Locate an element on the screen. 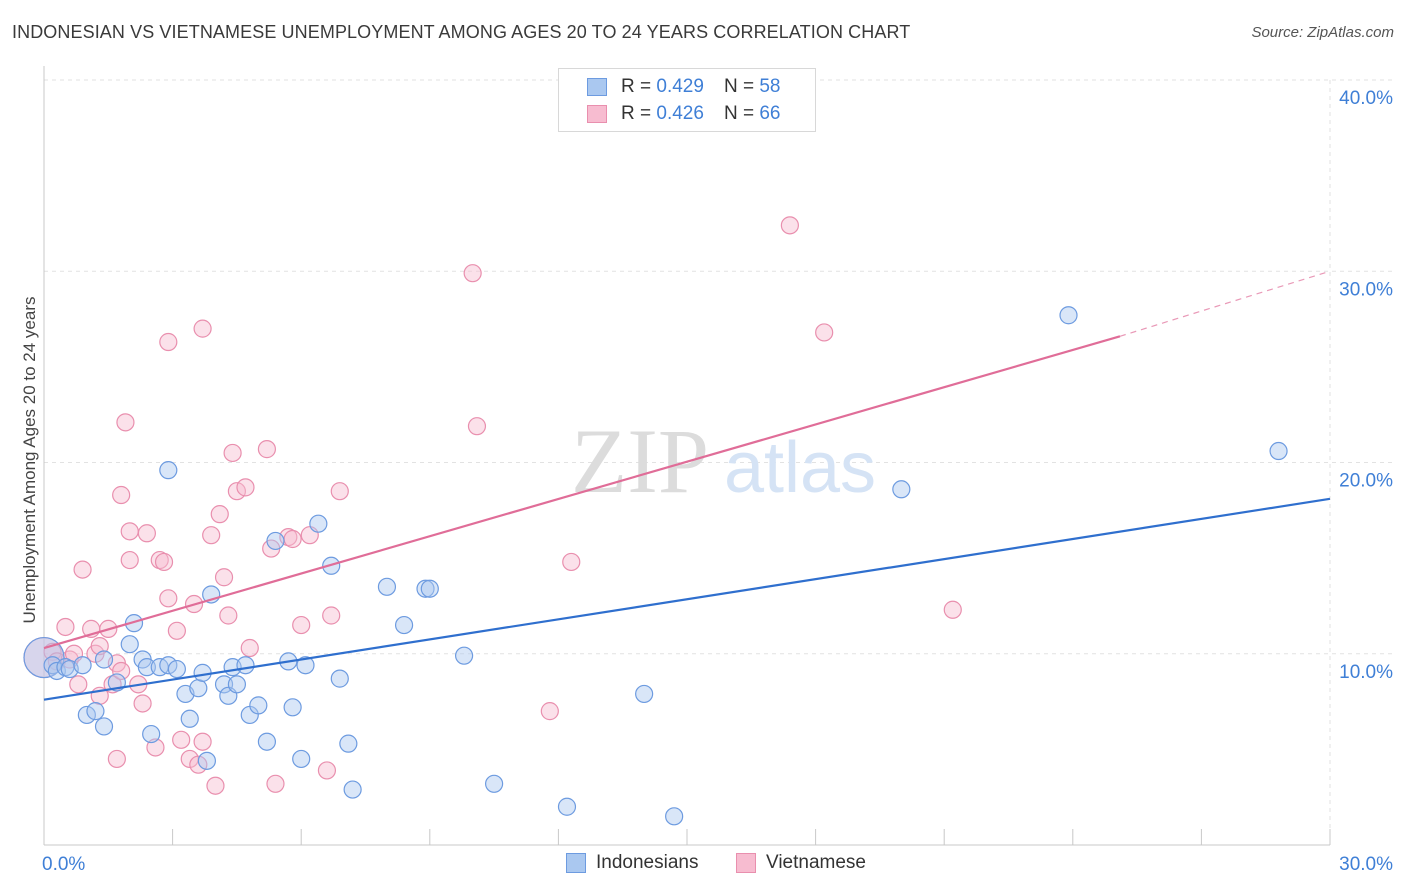 Image resolution: width=1406 pixels, height=892 pixels. n-value: 66 is located at coordinates (770, 113).